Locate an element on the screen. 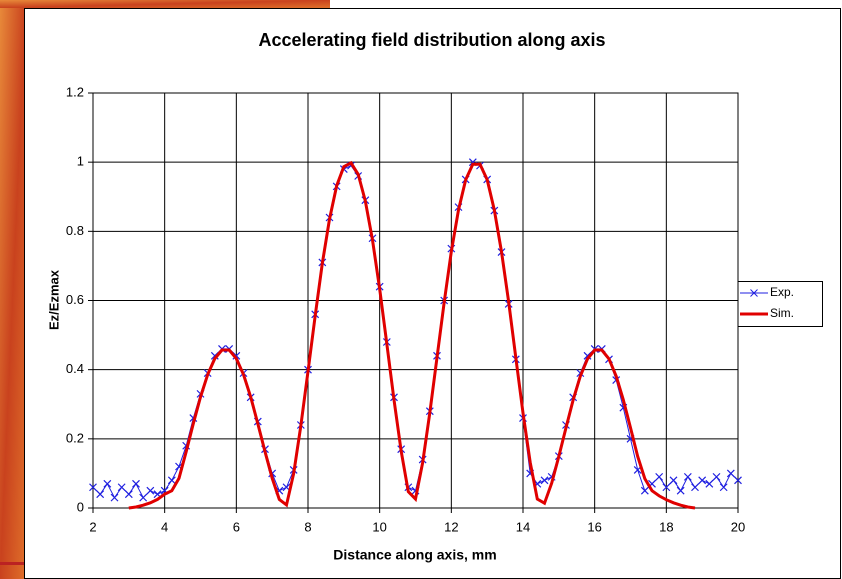  legend-label: Sim. is located at coordinates (782, 313).